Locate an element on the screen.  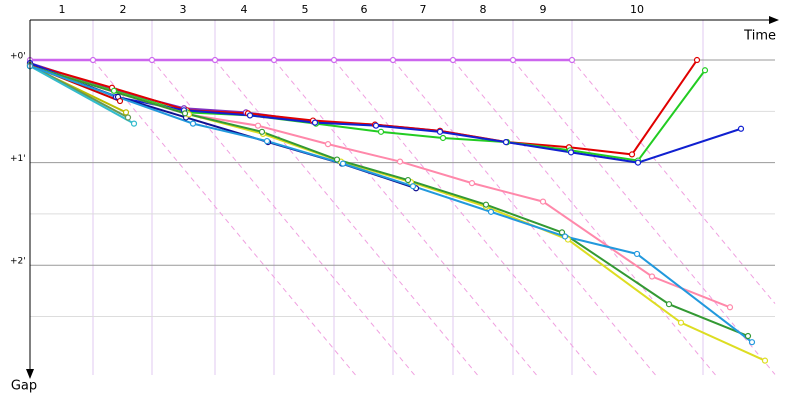
x-tick-label: 4 is located at coordinates (244, 9).